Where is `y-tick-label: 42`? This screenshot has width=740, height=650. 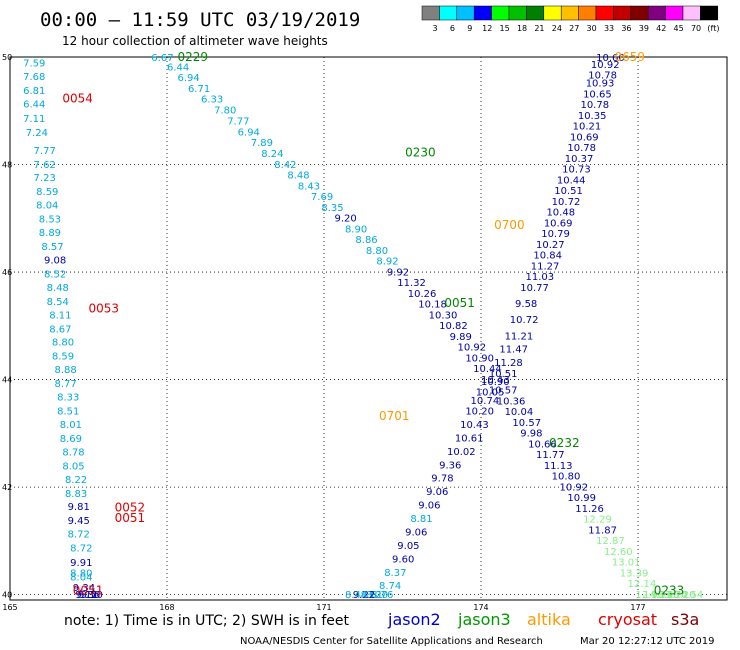
y-tick-label: 42 is located at coordinates (7, 487).